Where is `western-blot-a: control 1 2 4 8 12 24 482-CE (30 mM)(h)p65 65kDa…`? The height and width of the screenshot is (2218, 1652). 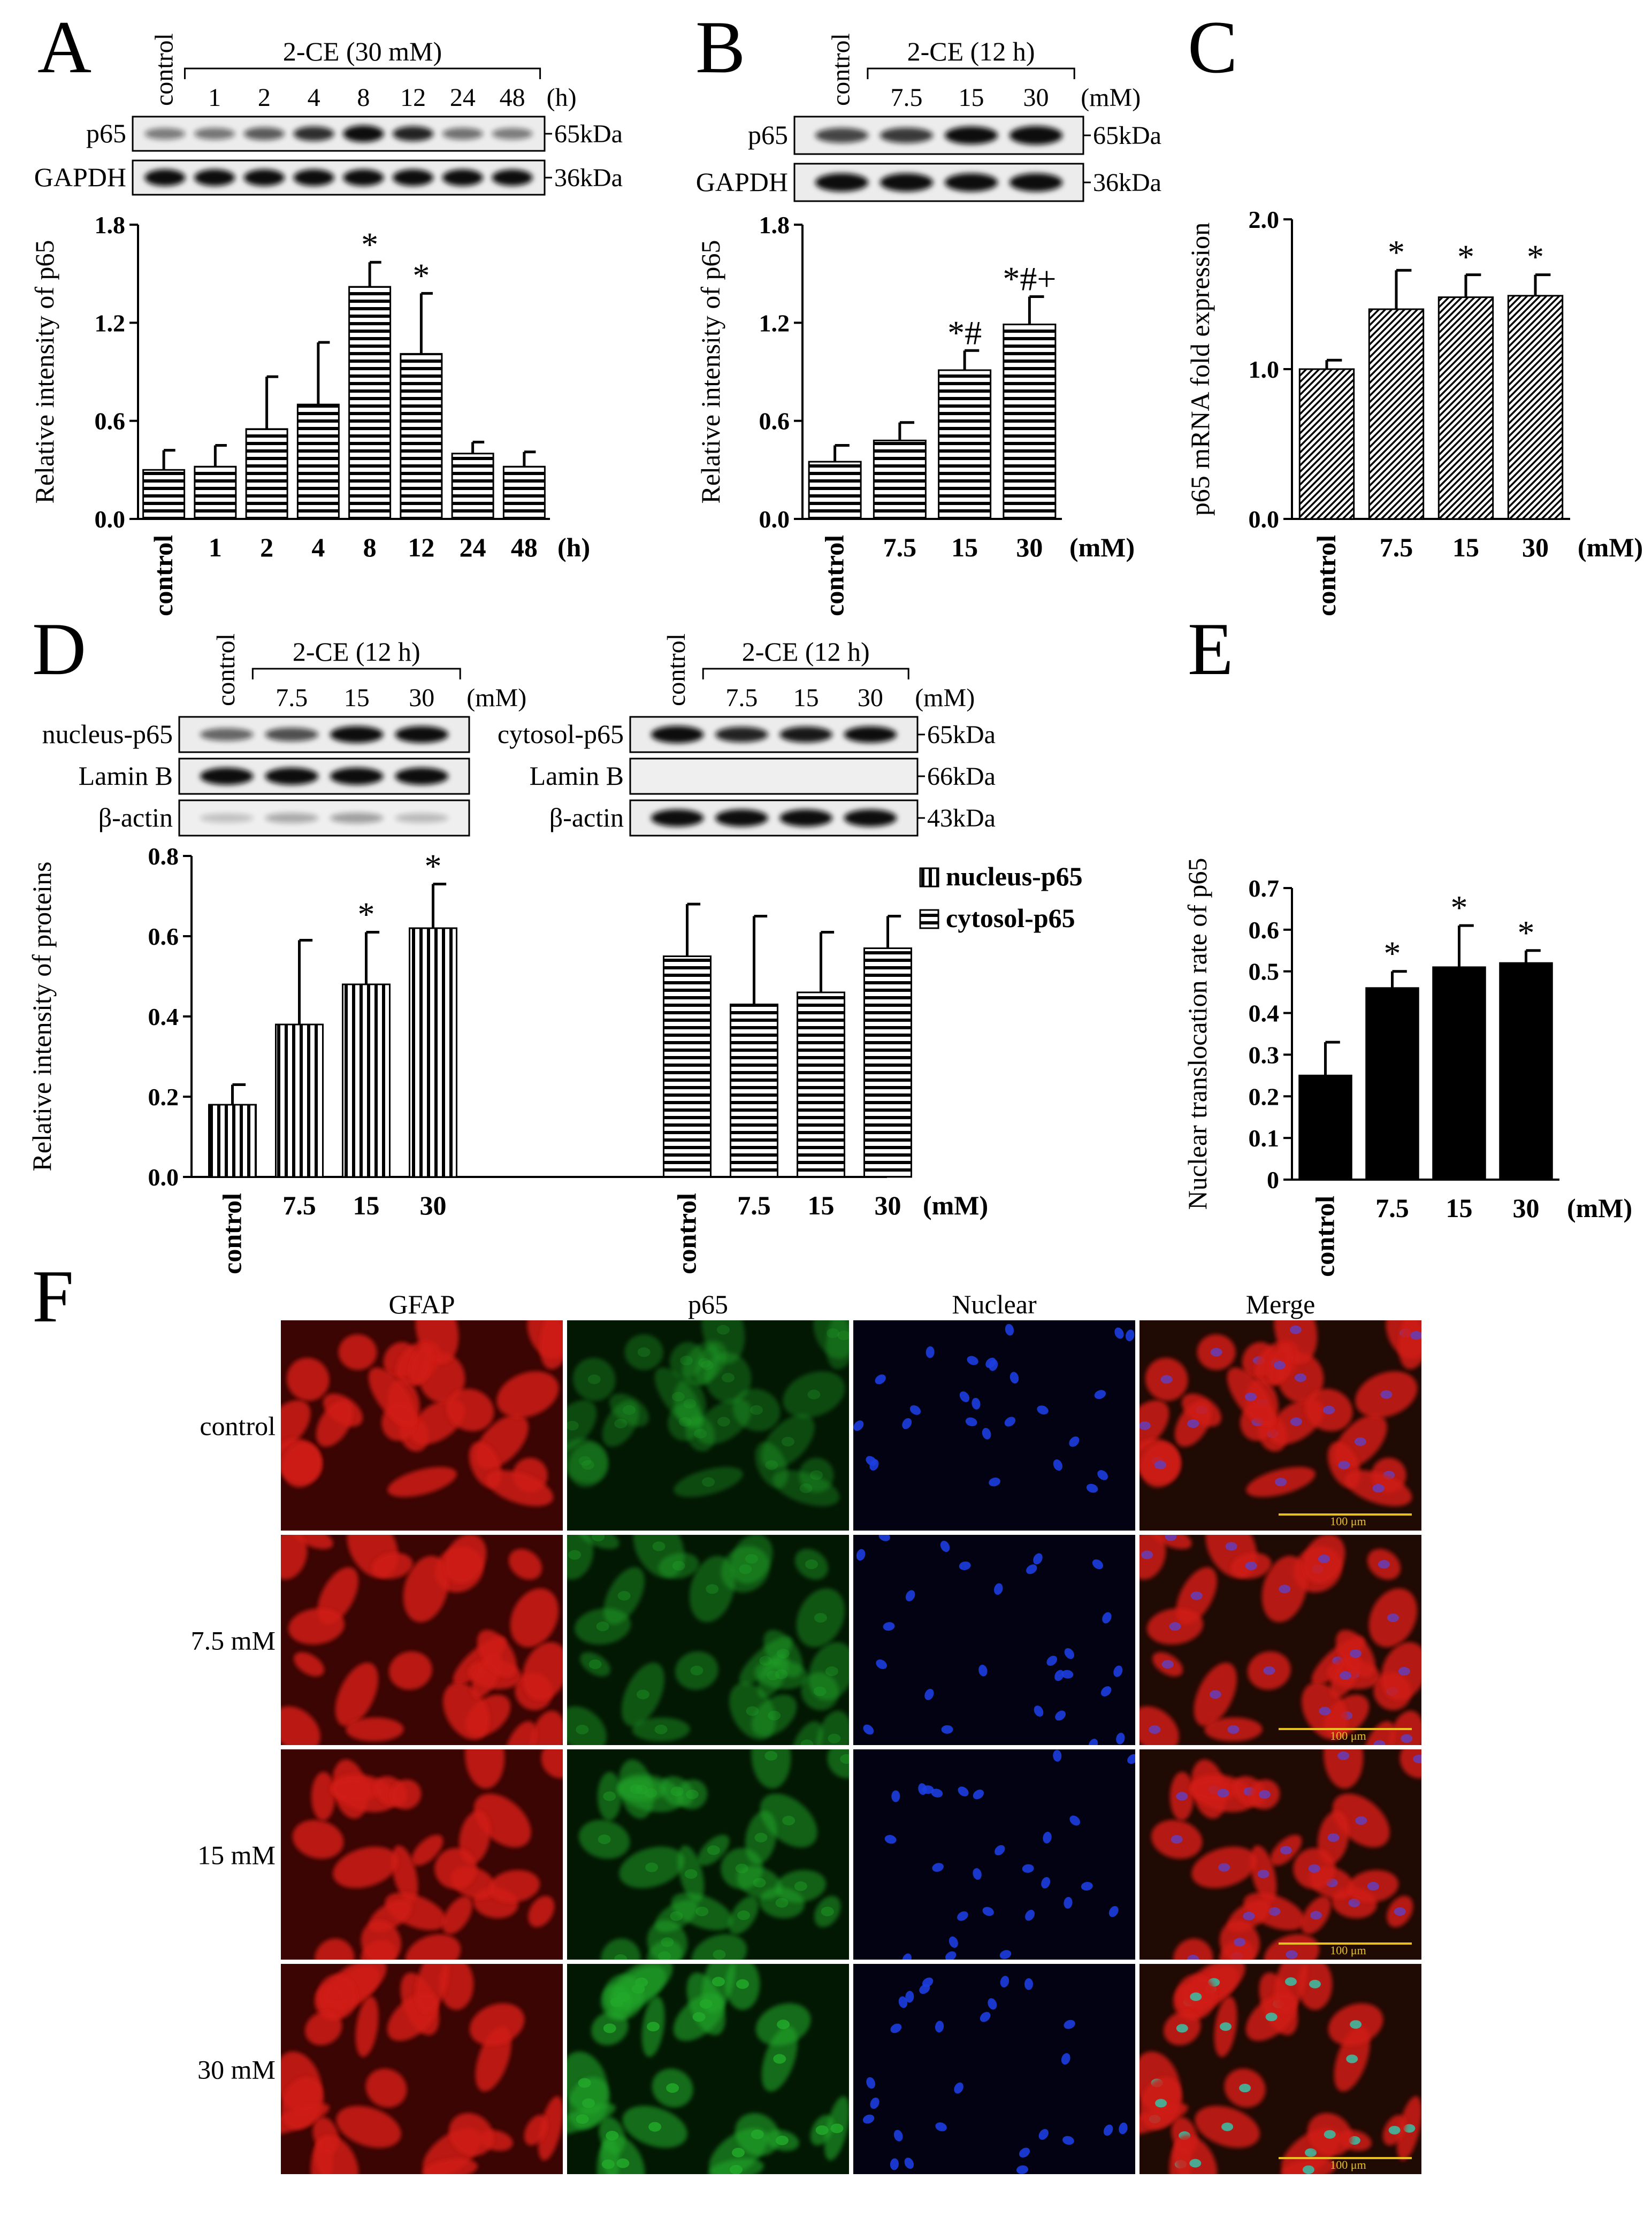
western-blot-a: control 1 2 4 8 12 24 482-CE (30 mM)(h)p65 65kDa… is located at coordinates (328, 115).